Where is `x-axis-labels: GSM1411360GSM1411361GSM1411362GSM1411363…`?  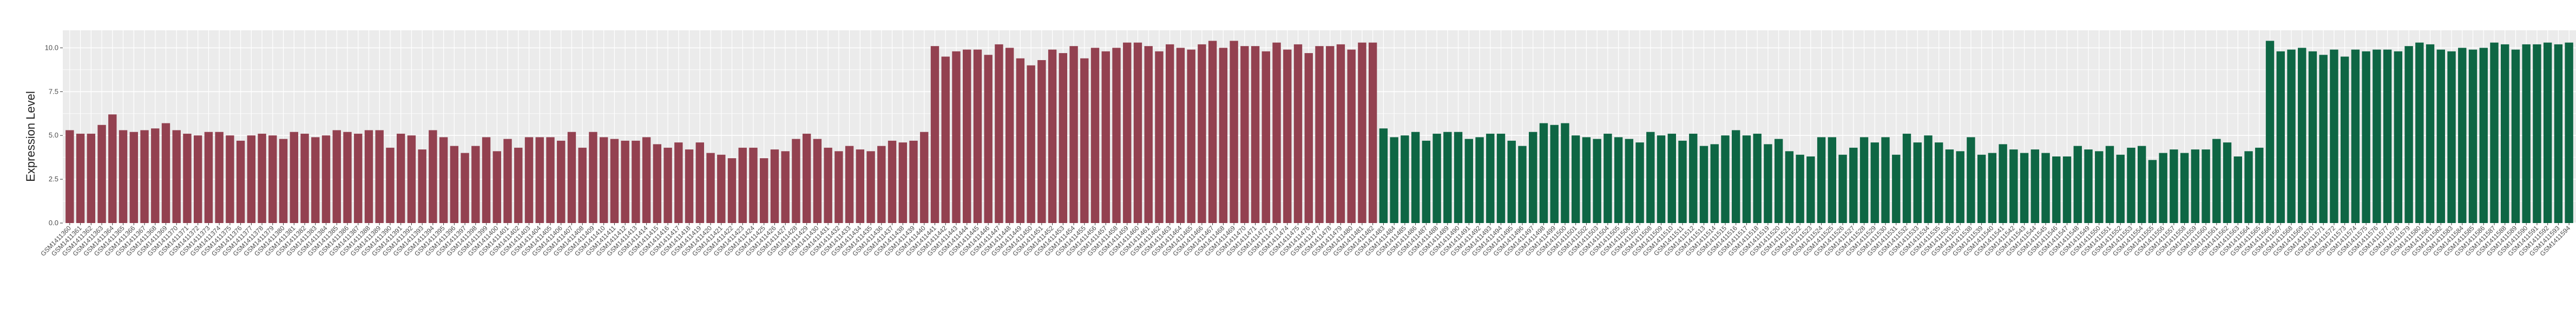
x-axis-labels: GSM1411360GSM1411361GSM1411362GSM1411363… is located at coordinates (1305, 240).